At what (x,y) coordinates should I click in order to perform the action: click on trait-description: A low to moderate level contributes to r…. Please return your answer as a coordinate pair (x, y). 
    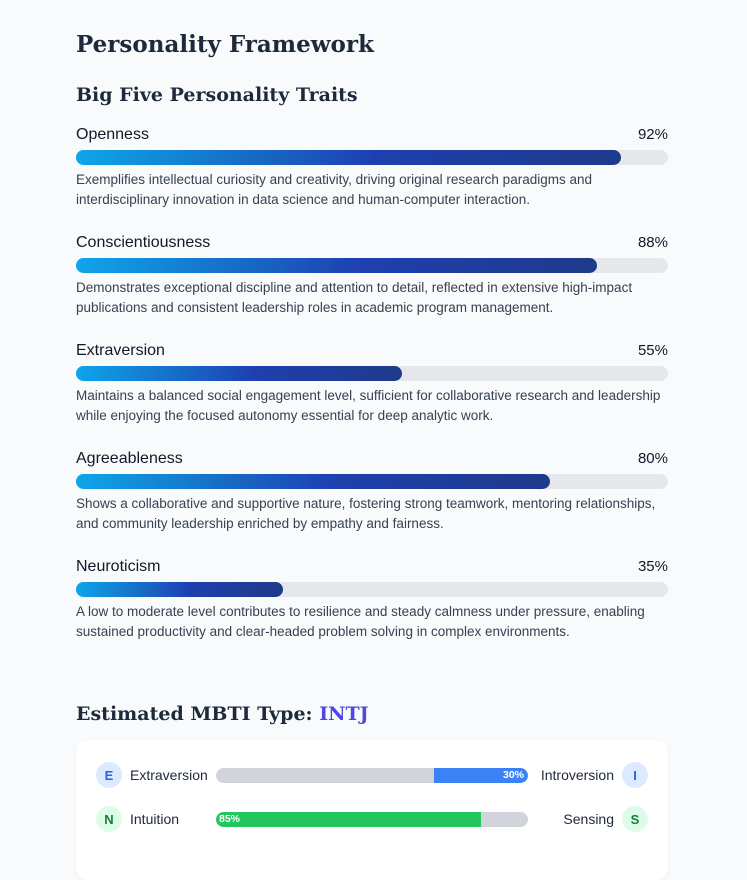
    Looking at the image, I should click on (360, 621).